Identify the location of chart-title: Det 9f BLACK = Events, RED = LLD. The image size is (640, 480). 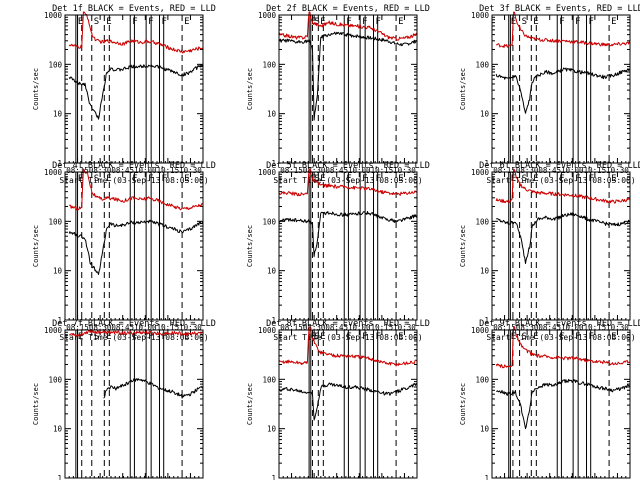
(559, 324).